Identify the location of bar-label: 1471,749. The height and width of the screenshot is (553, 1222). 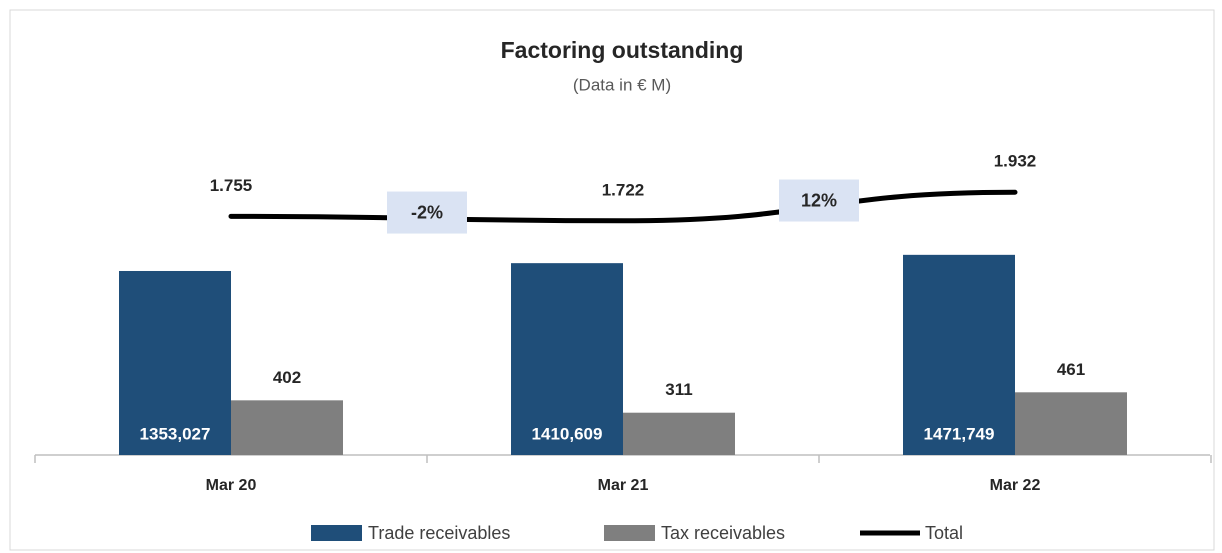
(959, 433).